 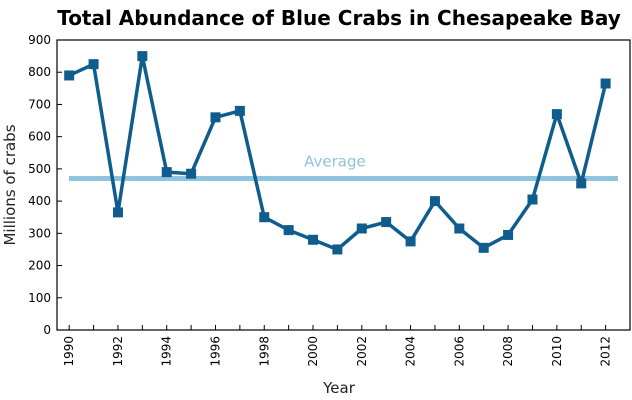 I want to click on y-tick-label: 700, so click(x=39, y=104).